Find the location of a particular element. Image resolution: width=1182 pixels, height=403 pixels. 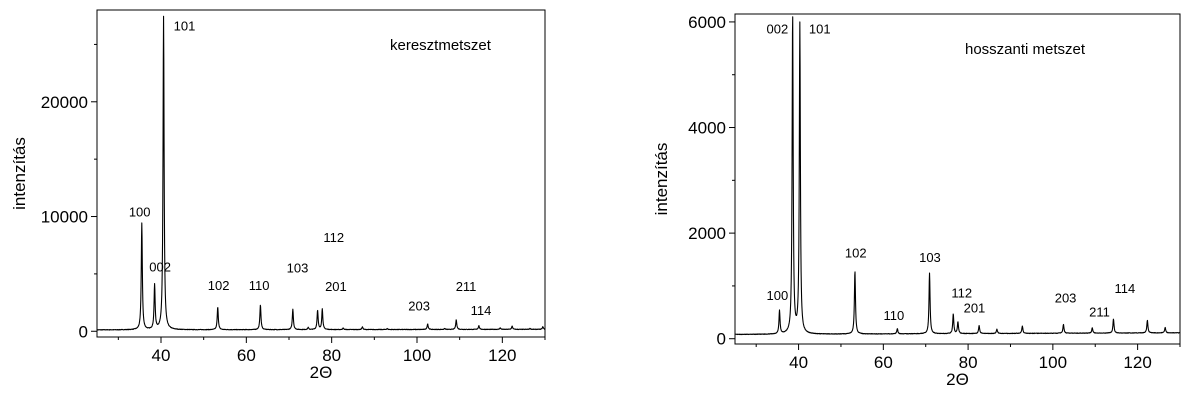

y-tick-label: 10000 is located at coordinates (64, 217).